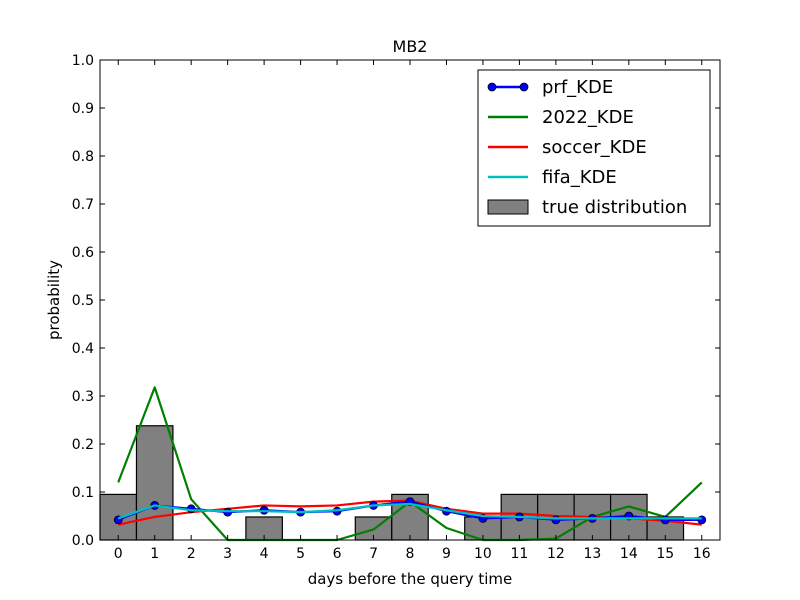  I want to click on y-axis-label: probability, so click(54, 300).